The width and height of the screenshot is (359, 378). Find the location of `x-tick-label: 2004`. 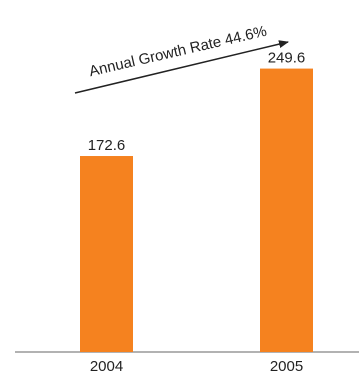

x-tick-label: 2004 is located at coordinates (106, 366).